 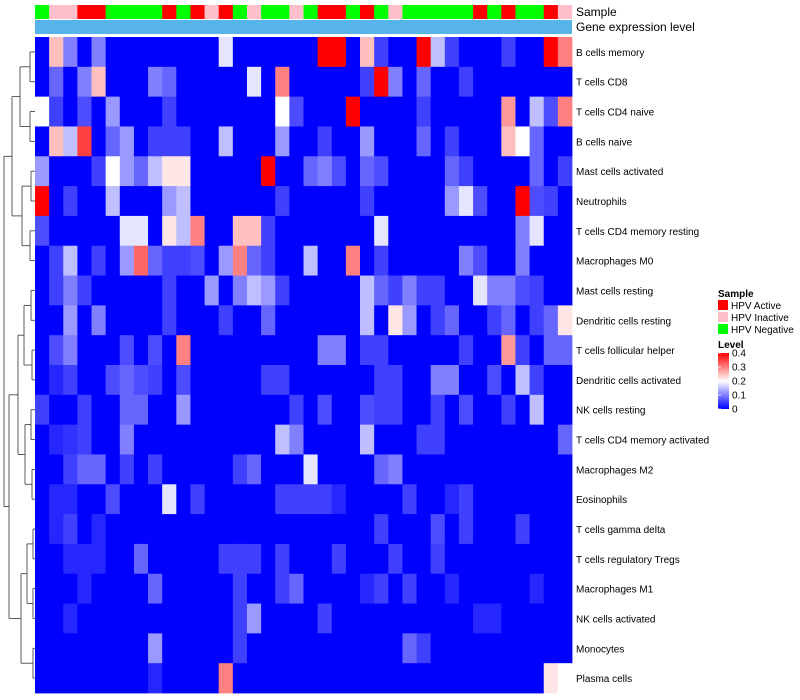 I want to click on row-label: Macrophages M1, so click(x=615, y=590).